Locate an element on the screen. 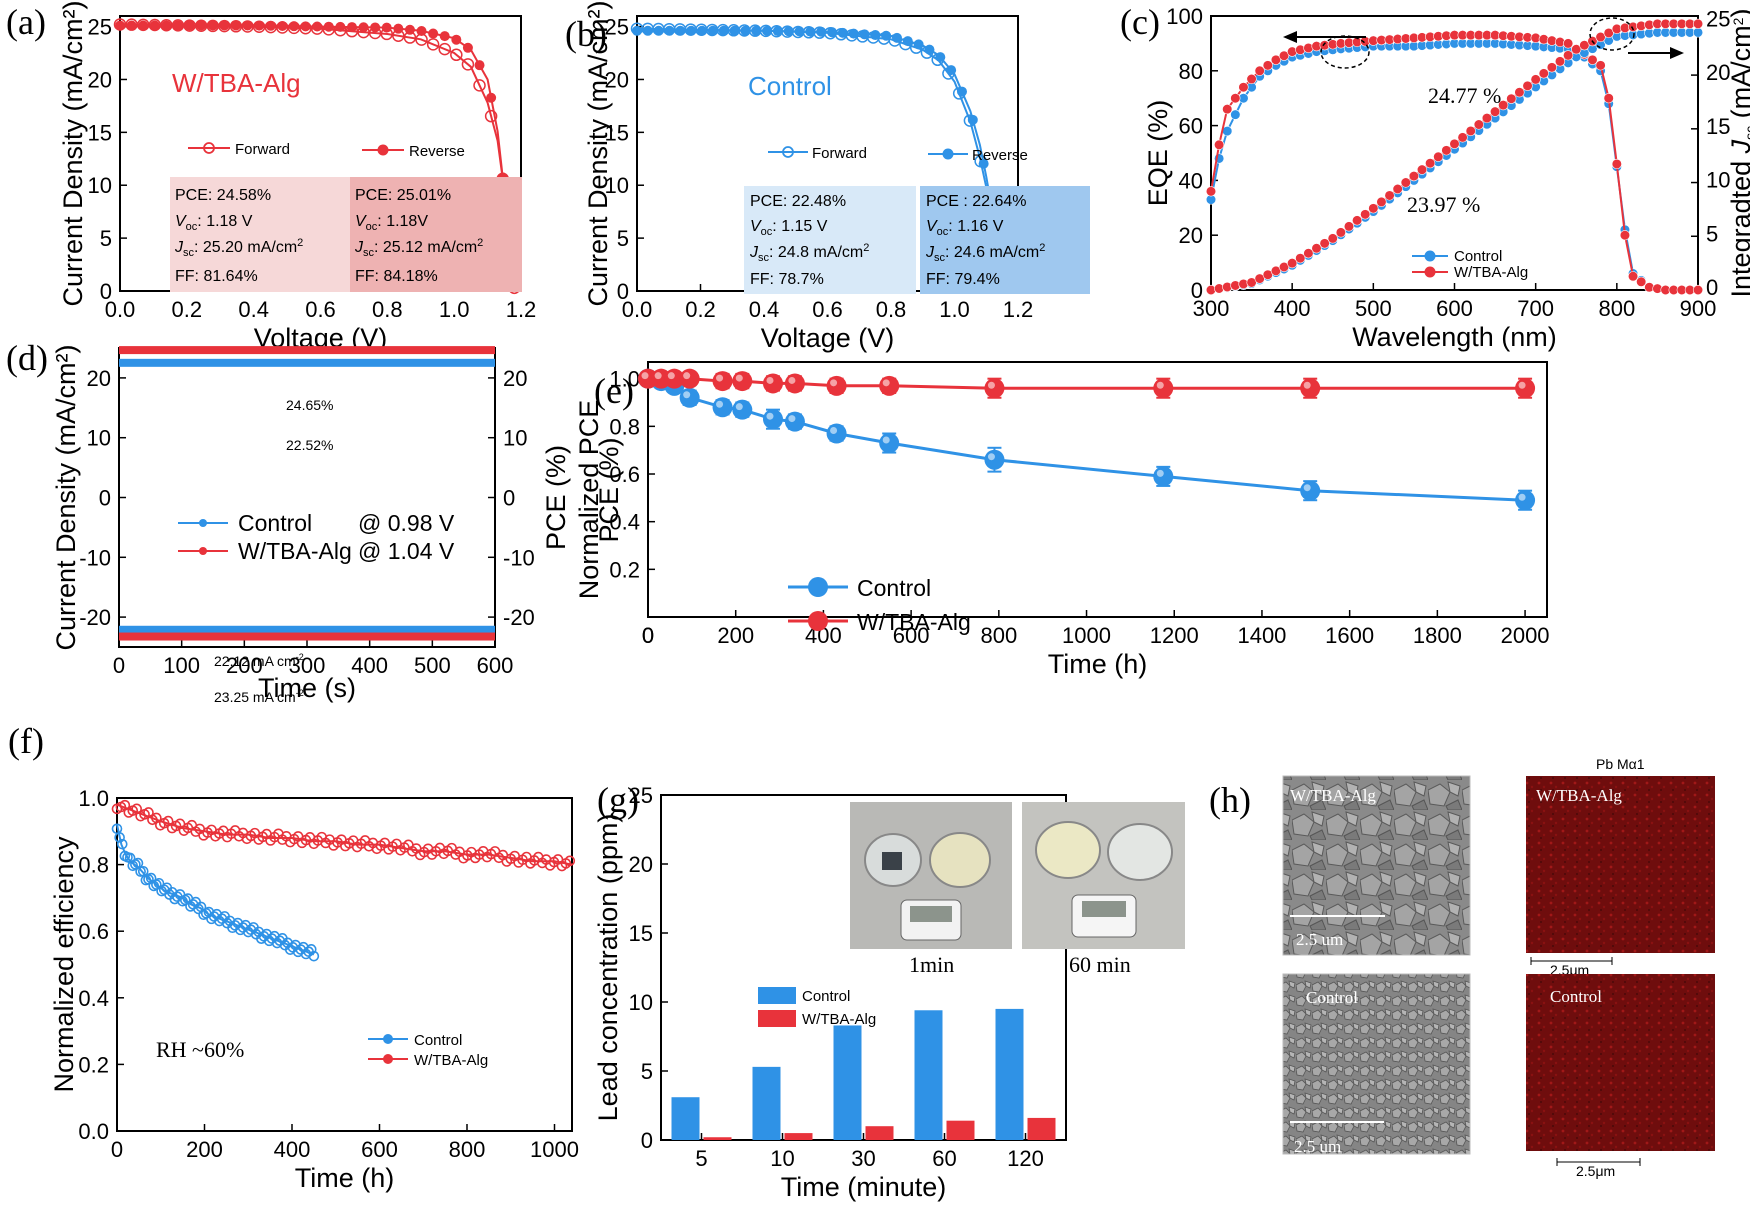 This screenshot has height=1208, width=1750. x-tick-label: 120 is located at coordinates (1025, 1158).